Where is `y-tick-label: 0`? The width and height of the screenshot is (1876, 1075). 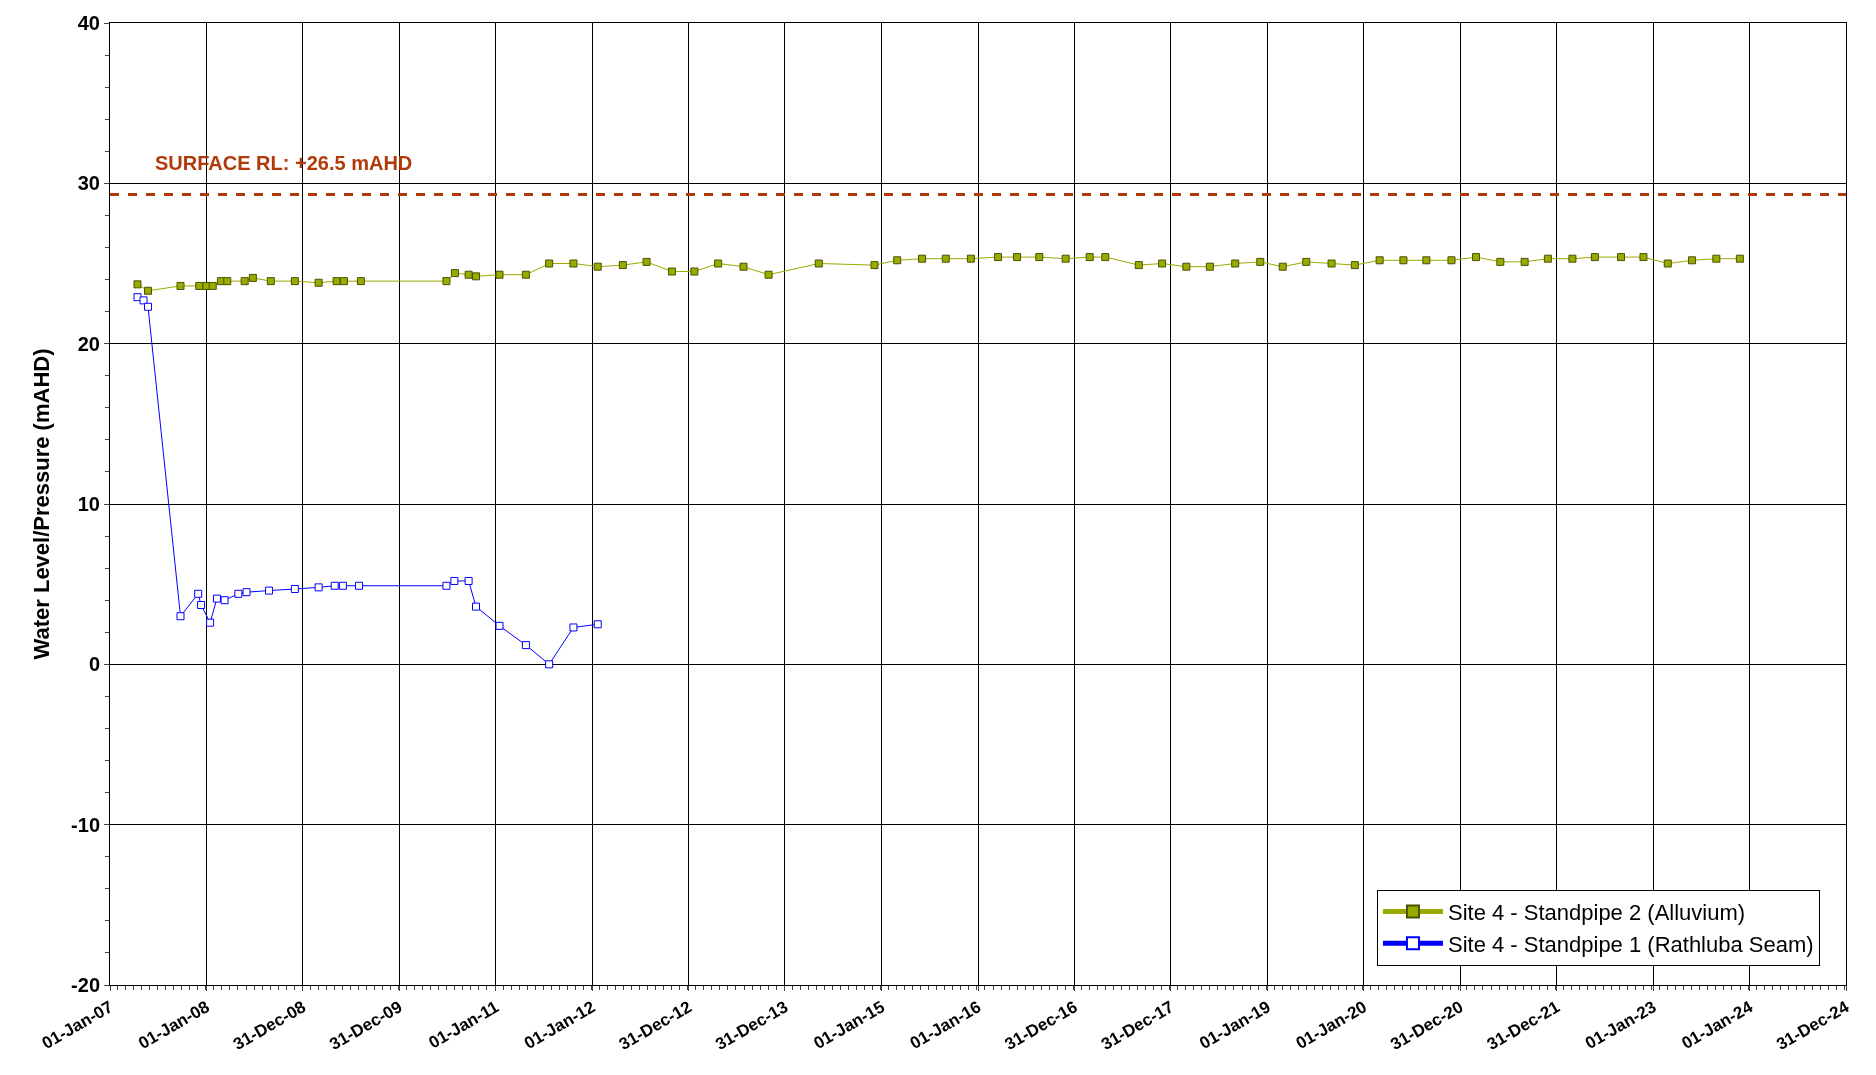 y-tick-label: 0 is located at coordinates (94, 664).